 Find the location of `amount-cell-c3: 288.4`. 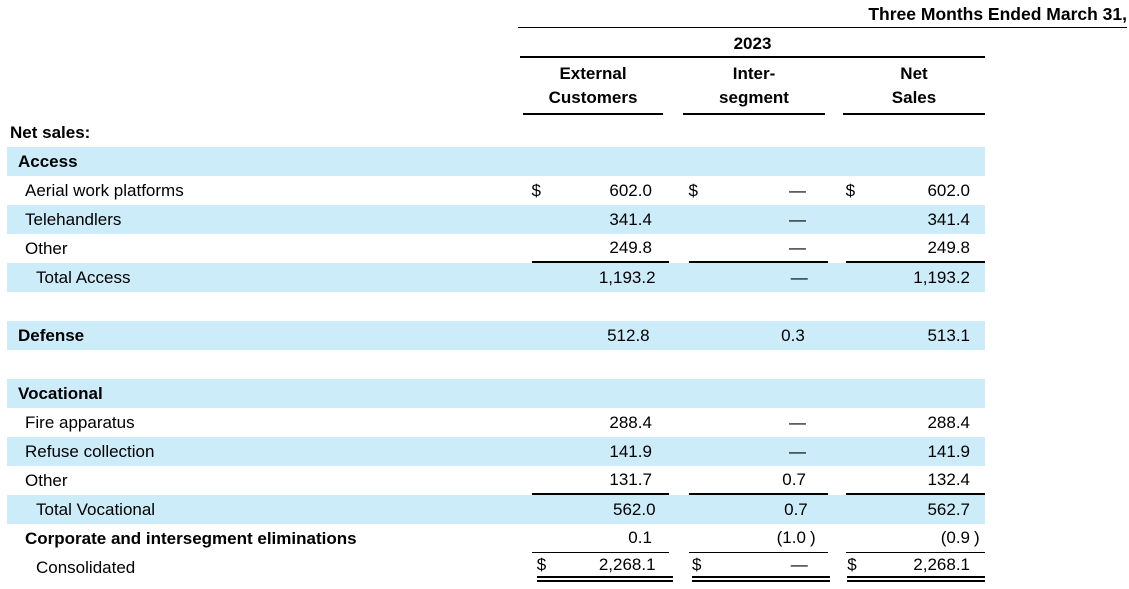

amount-cell-c3: 288.4 is located at coordinates (915, 422).